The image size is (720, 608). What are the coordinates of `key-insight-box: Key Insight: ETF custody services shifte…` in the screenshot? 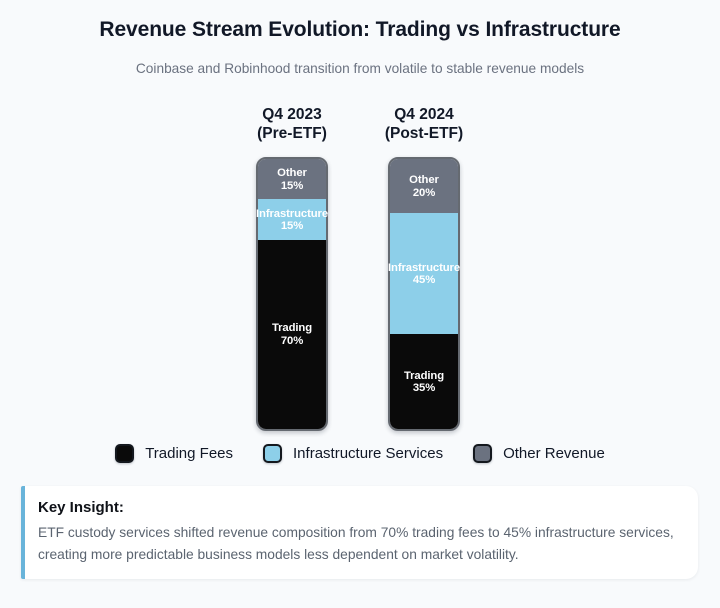 It's located at (359, 532).